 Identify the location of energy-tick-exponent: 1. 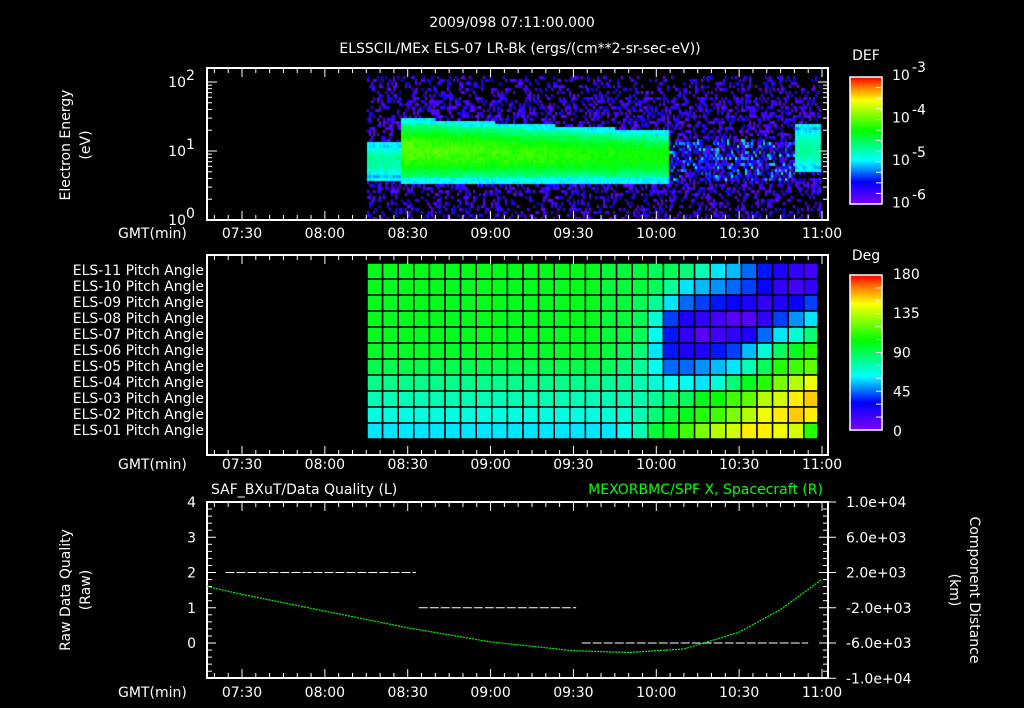
(190, 145).